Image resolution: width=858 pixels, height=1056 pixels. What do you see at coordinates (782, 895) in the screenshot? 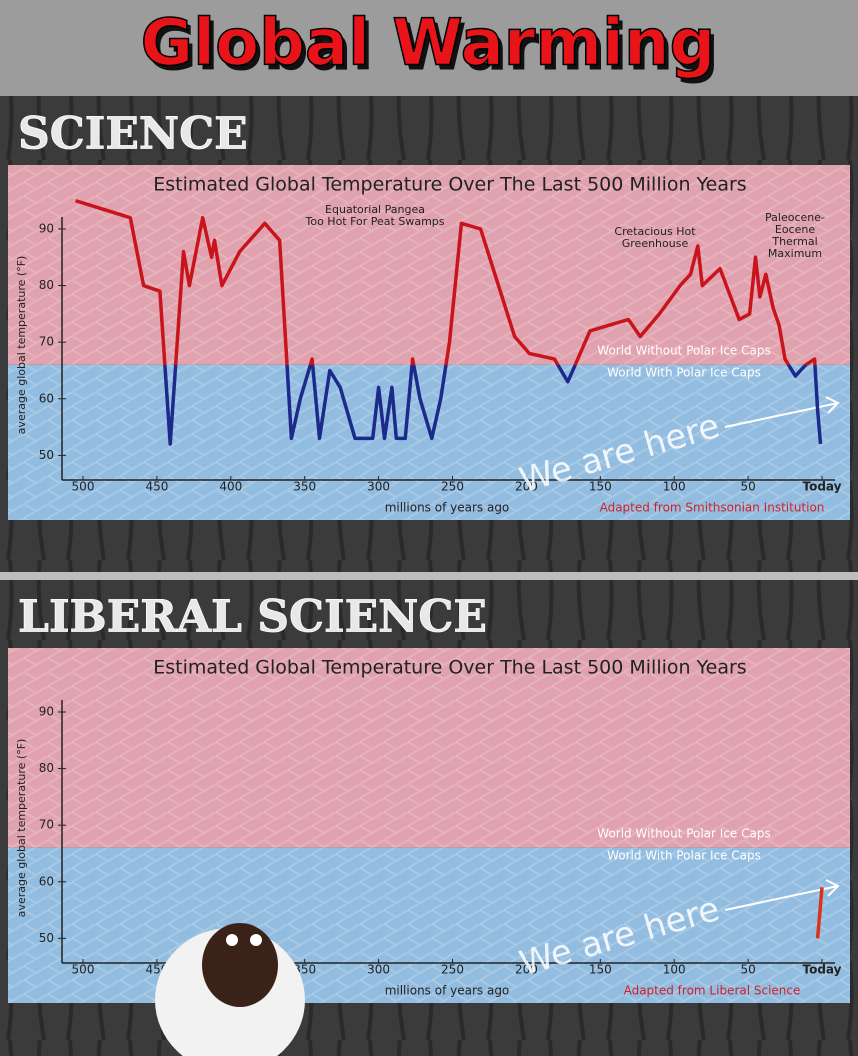
I see `marker-arrow` at bounding box center [782, 895].